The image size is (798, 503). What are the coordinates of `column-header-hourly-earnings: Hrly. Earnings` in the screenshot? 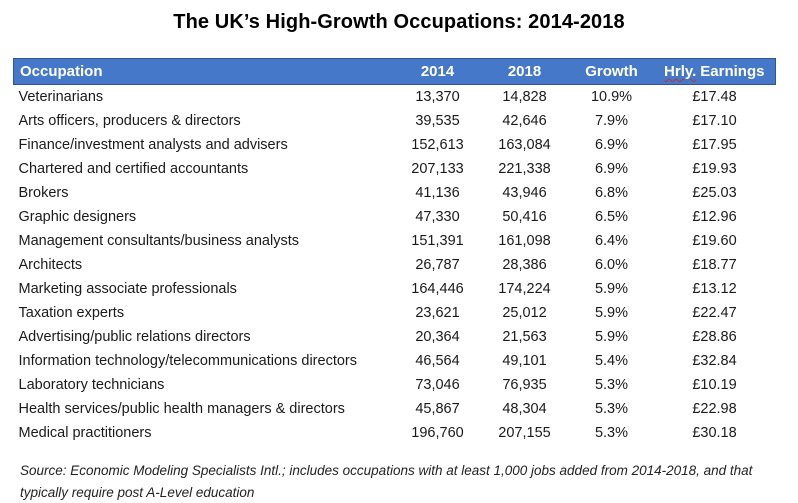 It's located at (714, 71).